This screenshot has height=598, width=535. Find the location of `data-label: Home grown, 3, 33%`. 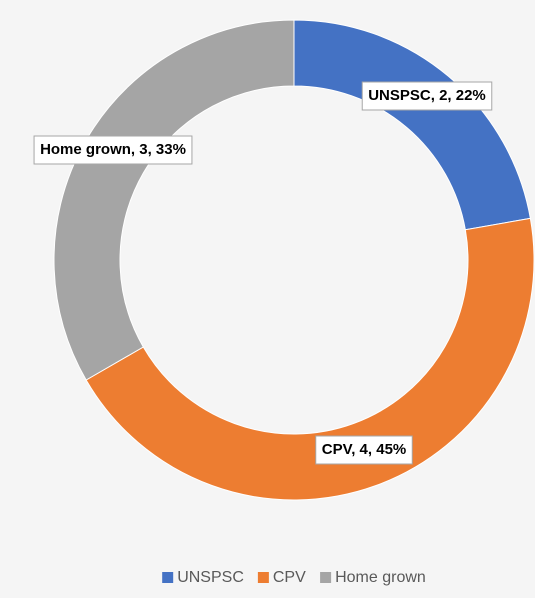

data-label: Home grown, 3, 33% is located at coordinates (113, 150).